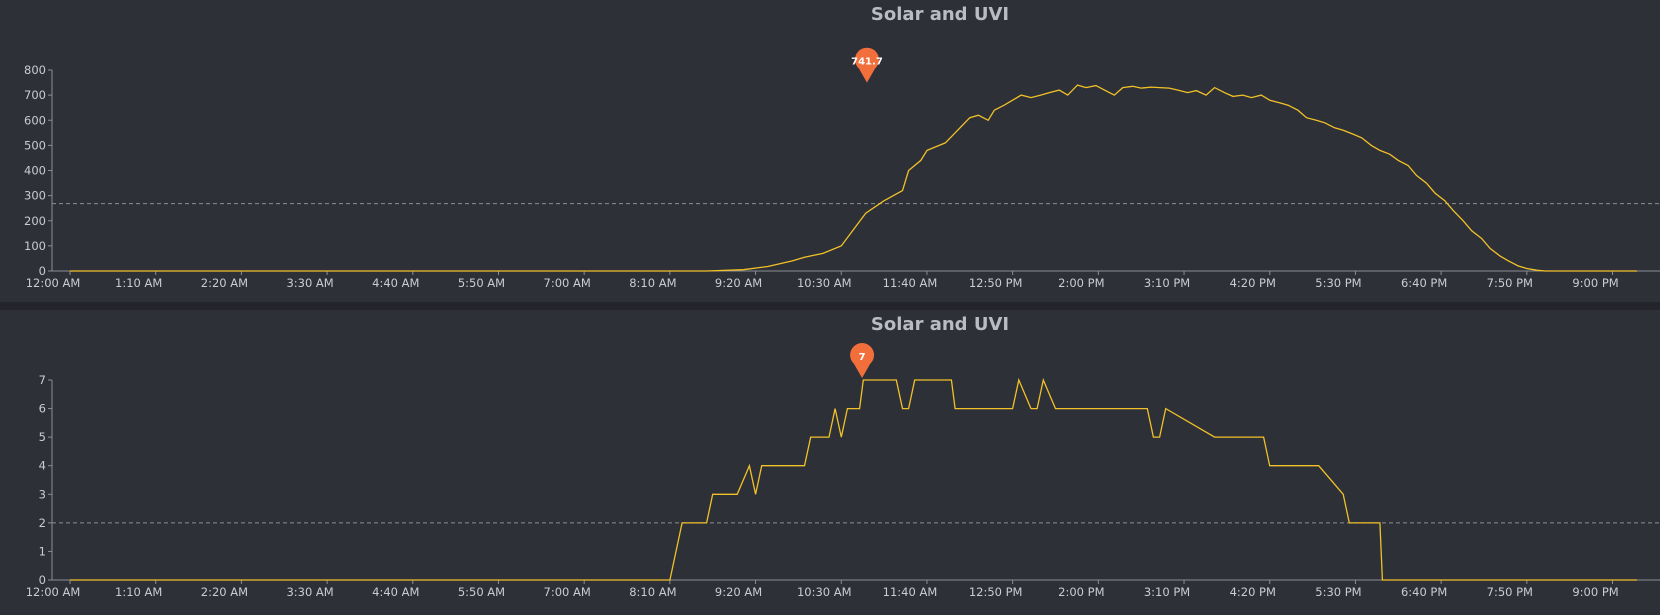 This screenshot has width=1660, height=615. What do you see at coordinates (42, 409) in the screenshot?
I see `y-tick-label: 6` at bounding box center [42, 409].